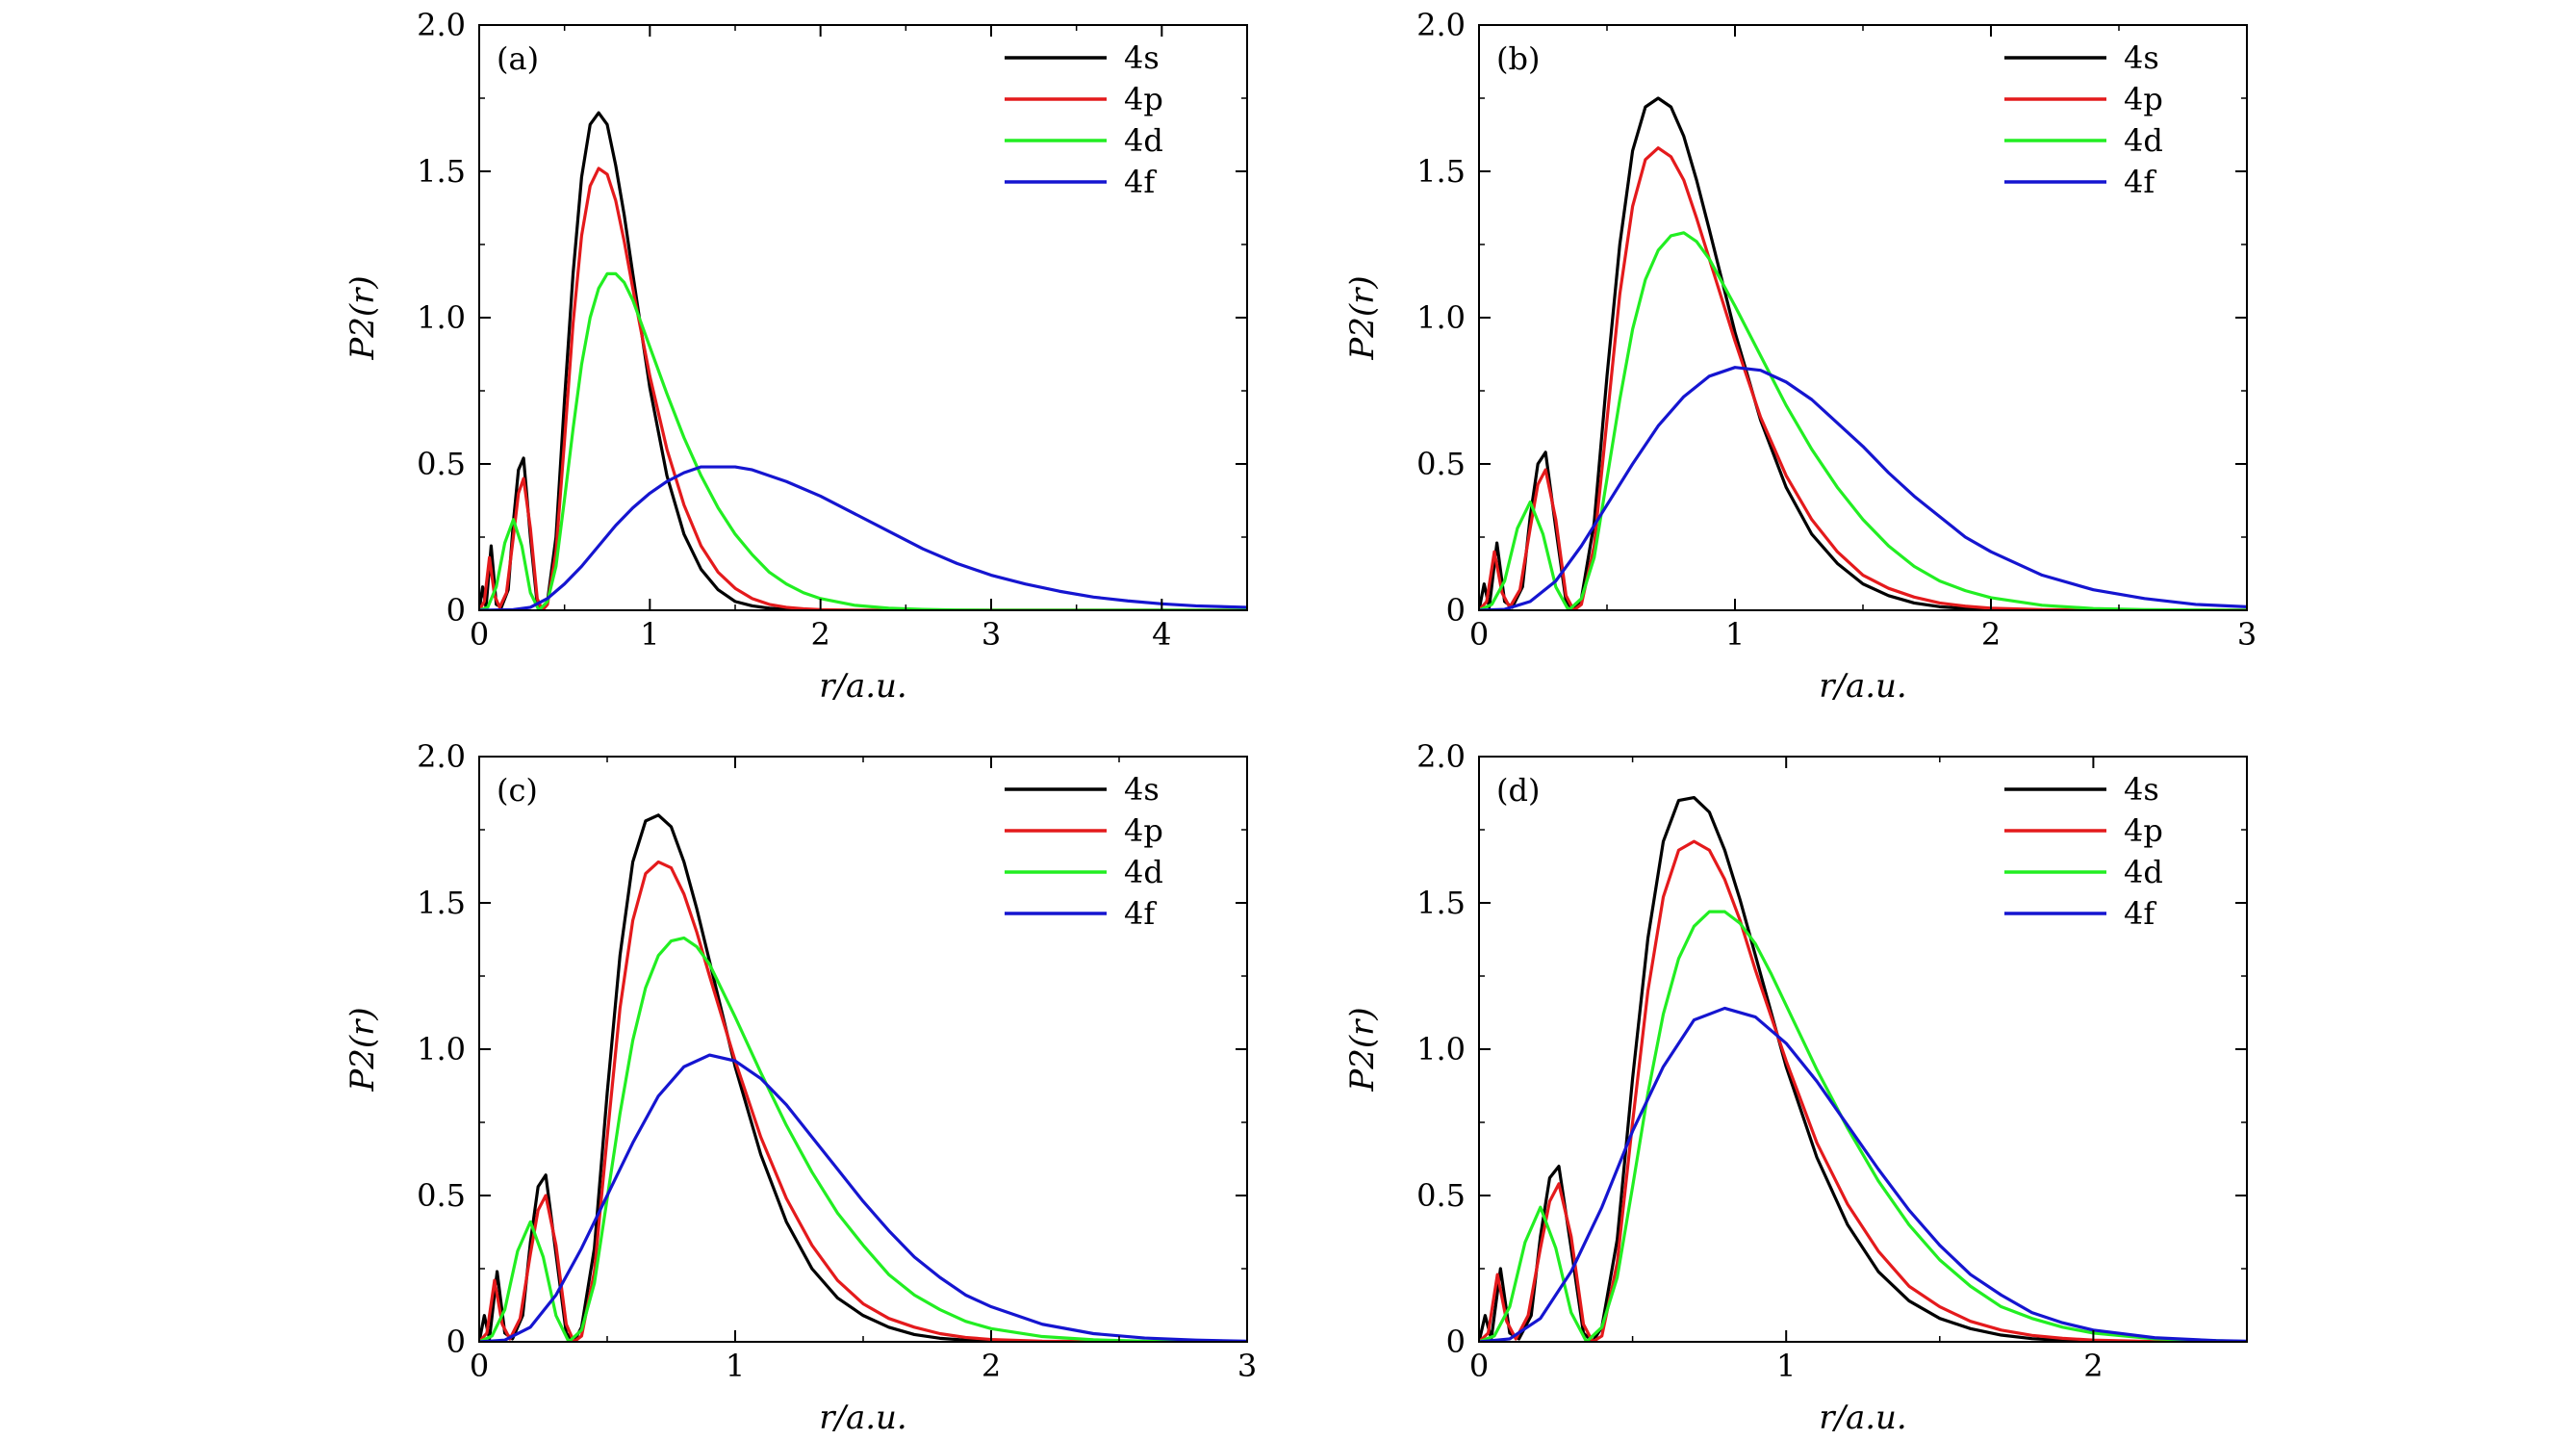 This screenshot has height=1440, width=2576. Describe the element at coordinates (517, 791) in the screenshot. I see `panel-label: (c)` at that location.